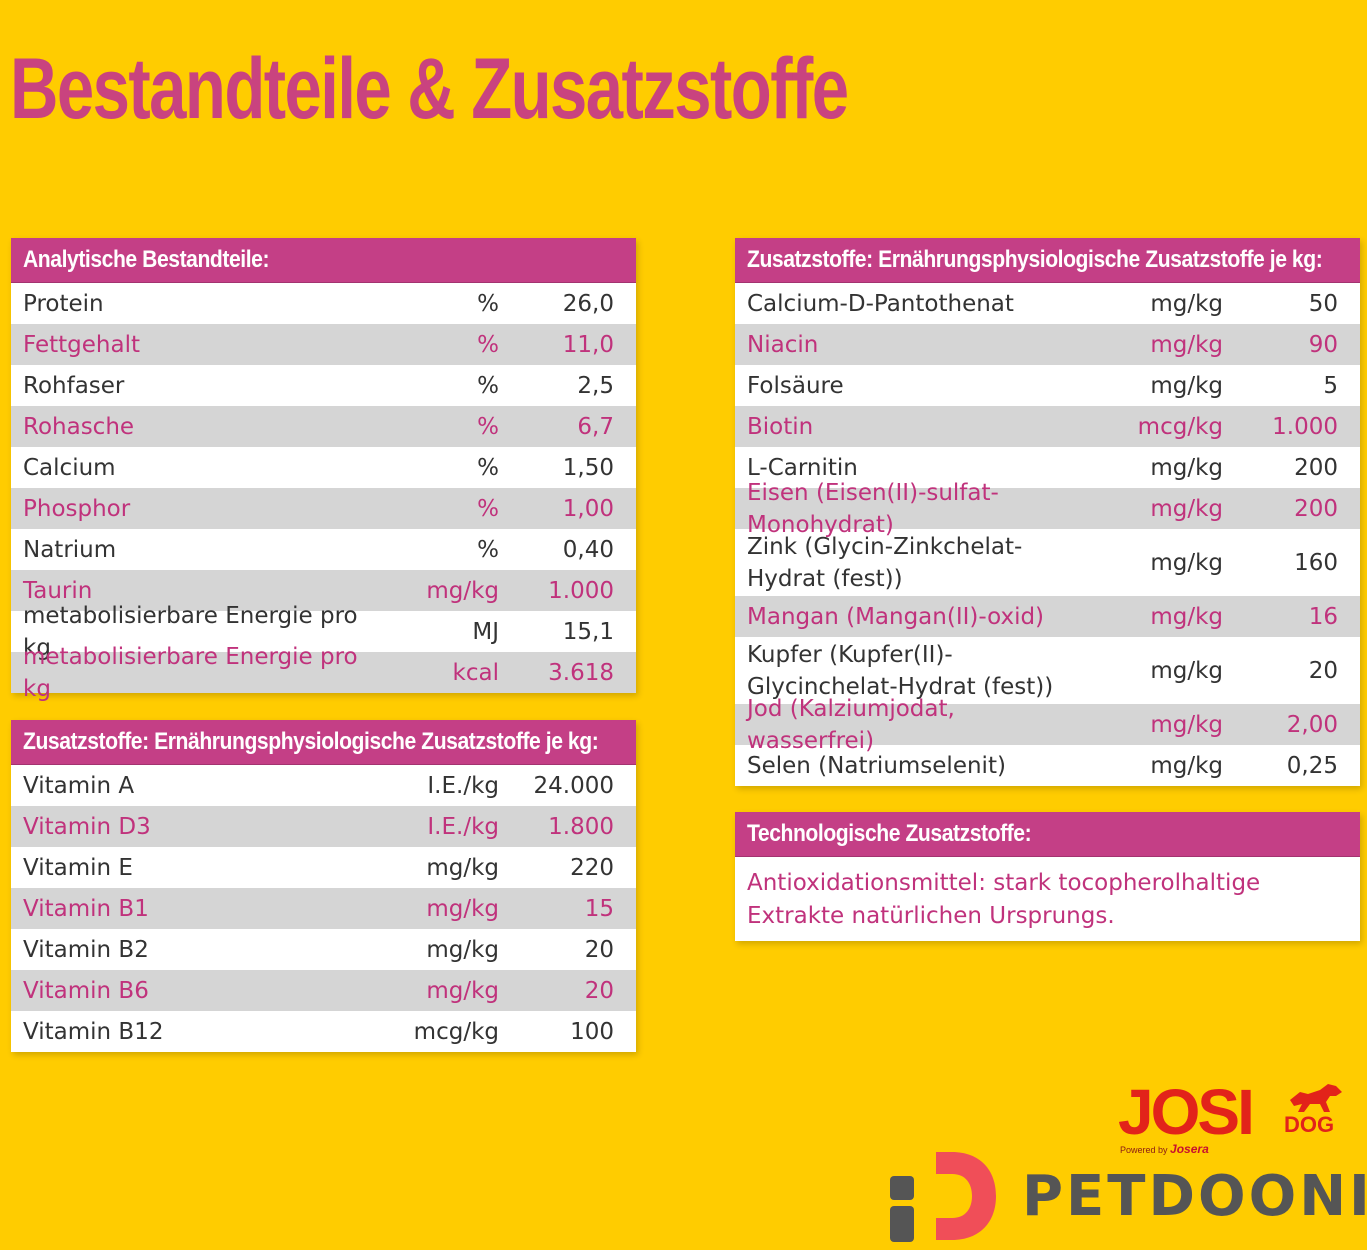  Describe the element at coordinates (1316, 562) in the screenshot. I see `row-value: 160` at that location.